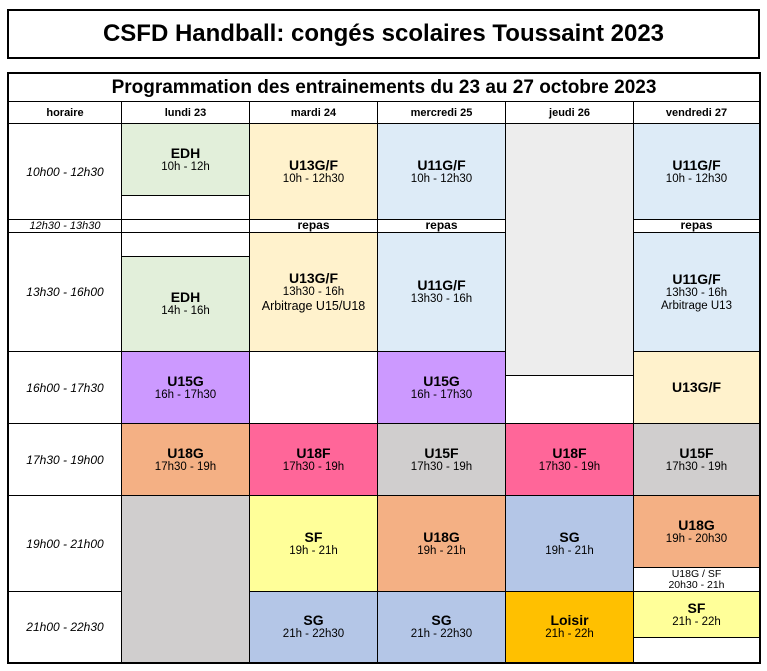  What do you see at coordinates (65, 388) in the screenshot?
I see `time-slot-4: 16h00 - 17h30` at bounding box center [65, 388].